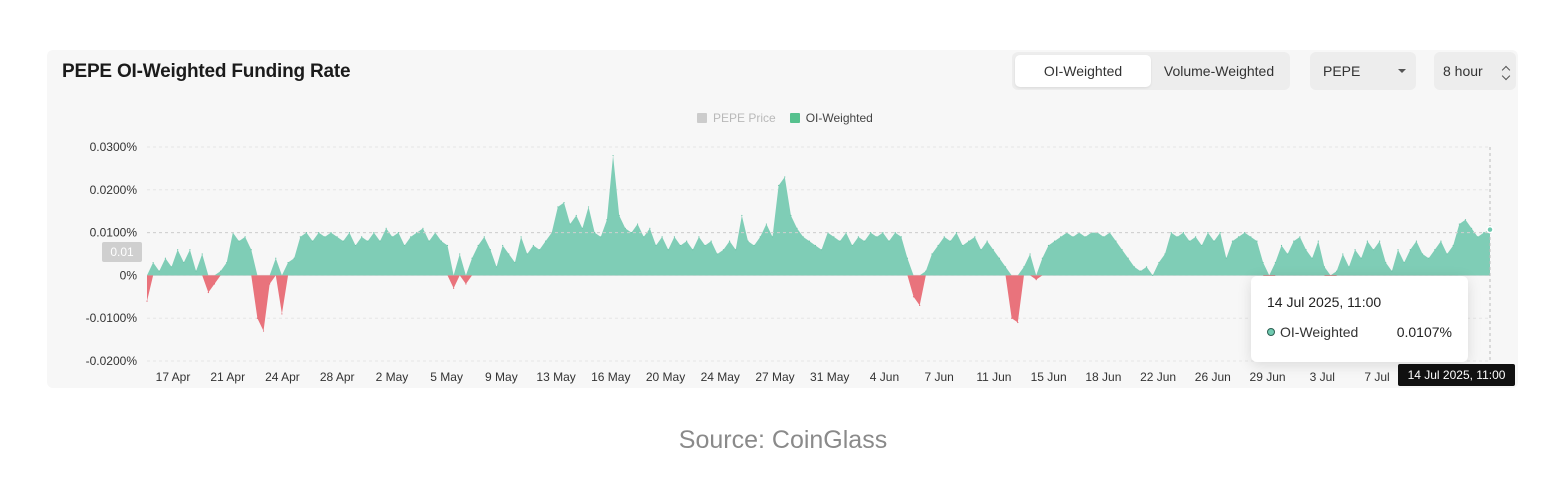 Image resolution: width=1566 pixels, height=496 pixels. Describe the element at coordinates (720, 377) in the screenshot. I see `x-tick-label: 24 May` at that location.